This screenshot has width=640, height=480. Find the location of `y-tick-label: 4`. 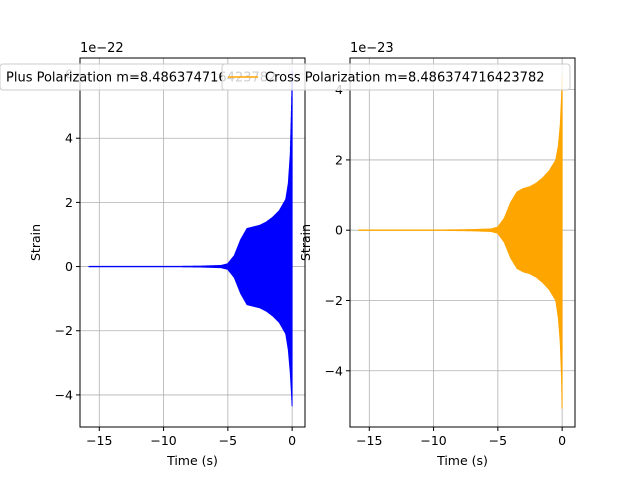

y-tick-label: 4 is located at coordinates (69, 138).